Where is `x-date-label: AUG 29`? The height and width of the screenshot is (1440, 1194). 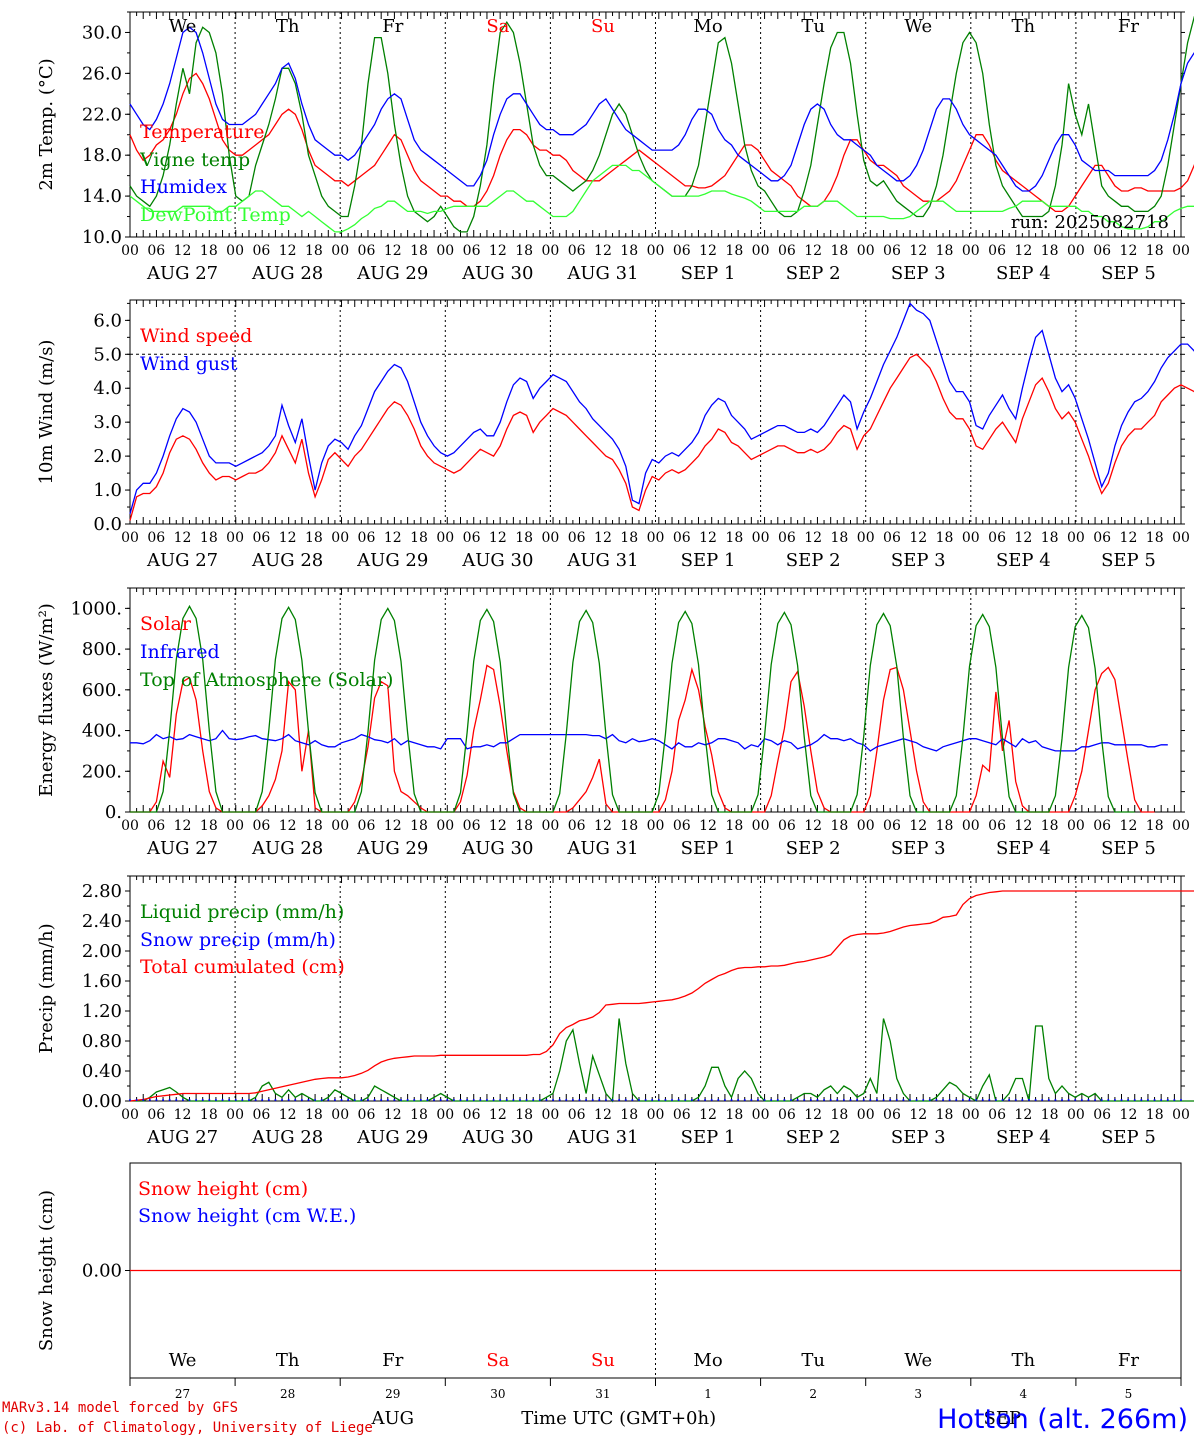 x-date-label: AUG 29 is located at coordinates (392, 273).